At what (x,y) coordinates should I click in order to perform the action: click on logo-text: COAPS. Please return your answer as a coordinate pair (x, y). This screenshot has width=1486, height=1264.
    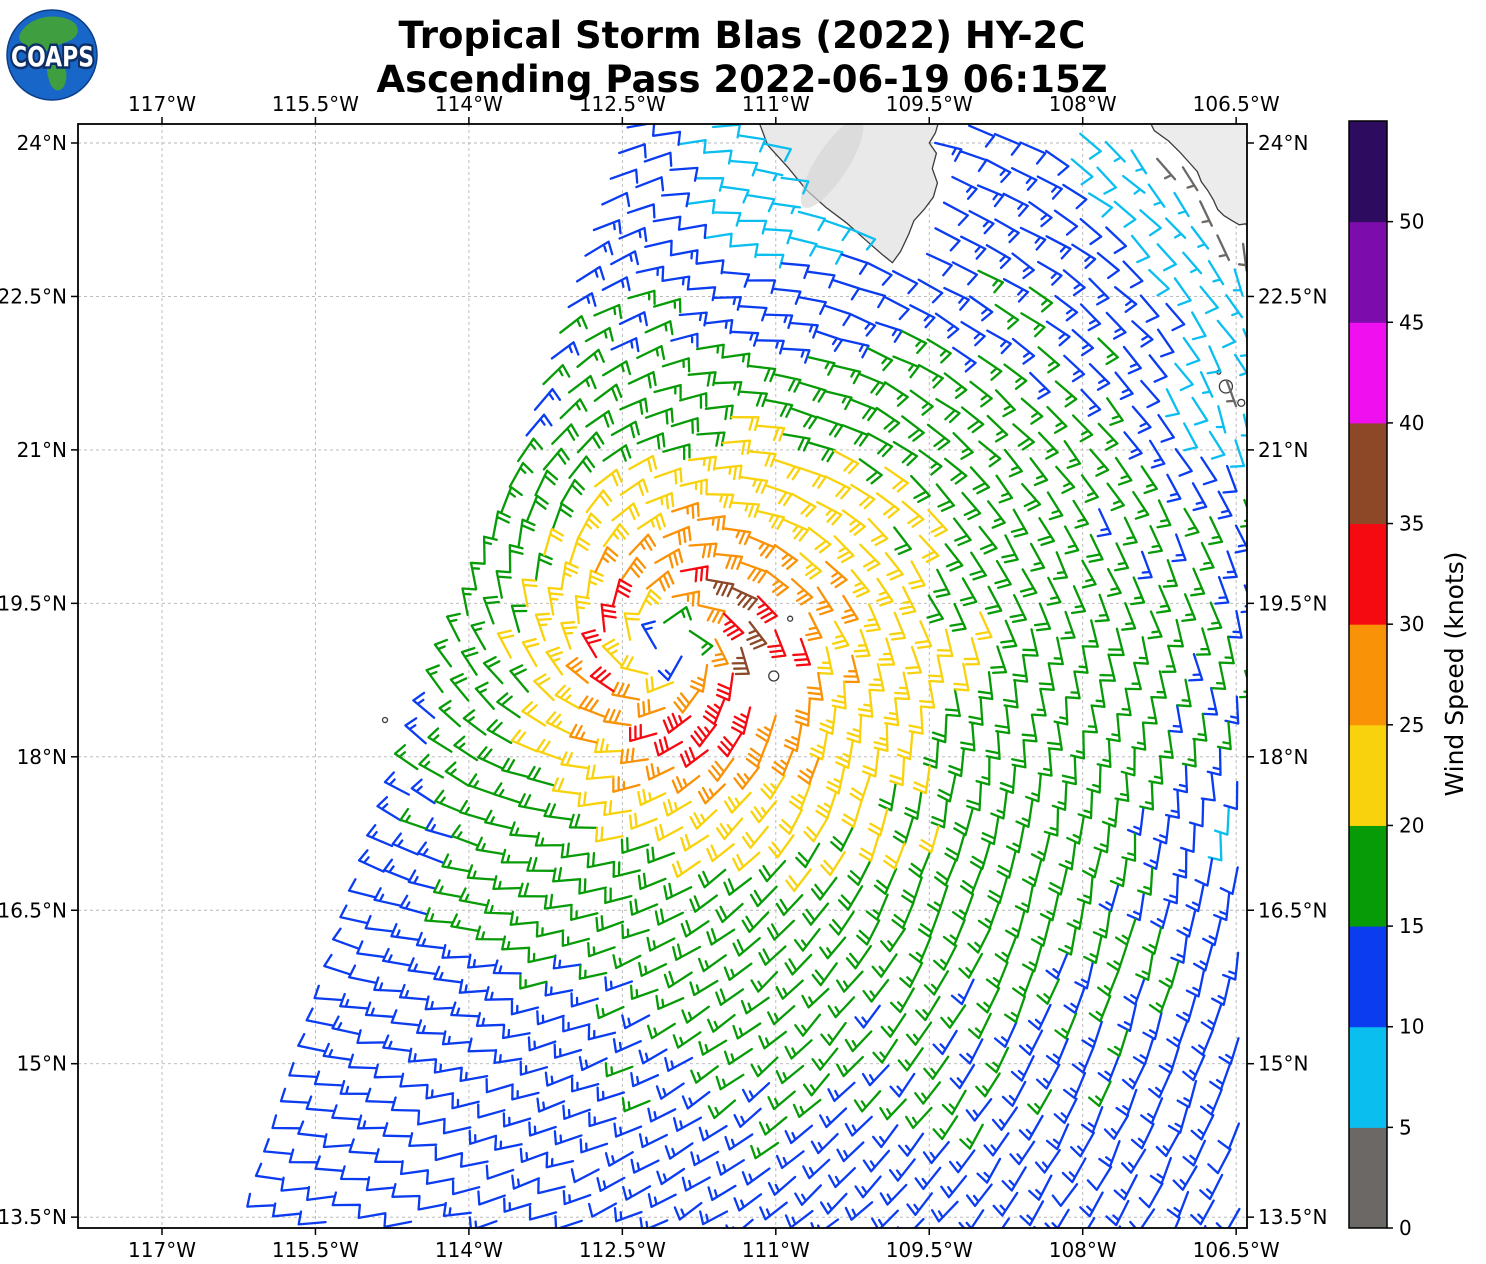
    Looking at the image, I should click on (52, 56).